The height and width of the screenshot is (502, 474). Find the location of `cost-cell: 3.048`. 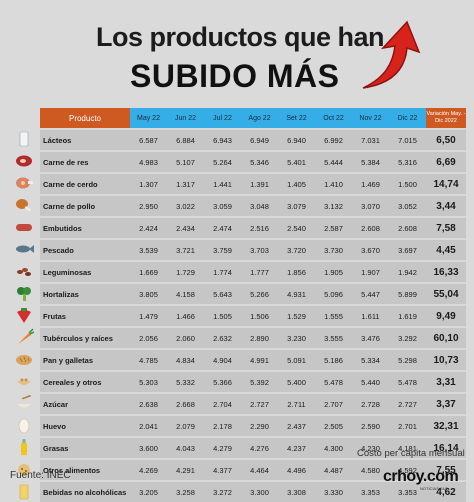

cost-cell: 3.048 is located at coordinates (259, 205).